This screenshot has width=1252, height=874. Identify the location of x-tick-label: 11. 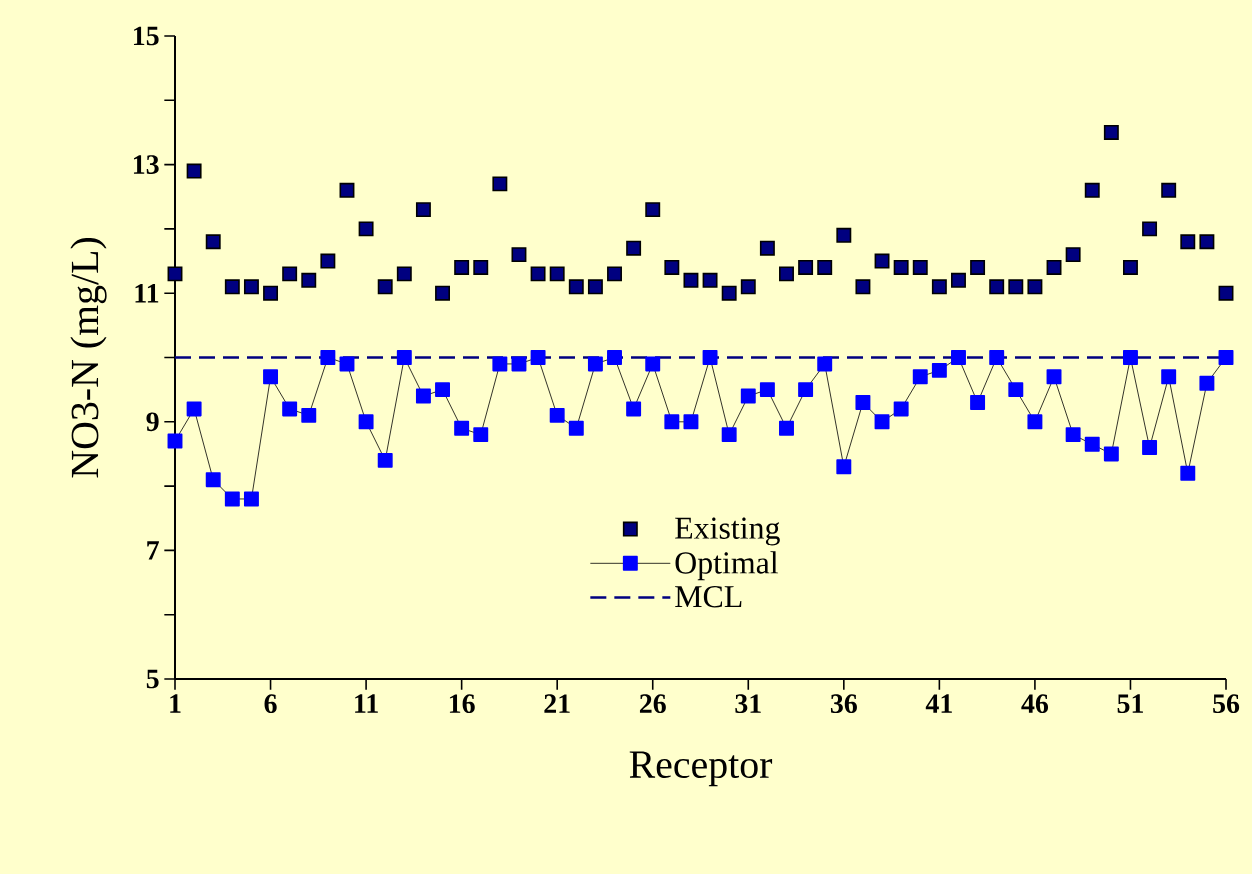
(366, 703).